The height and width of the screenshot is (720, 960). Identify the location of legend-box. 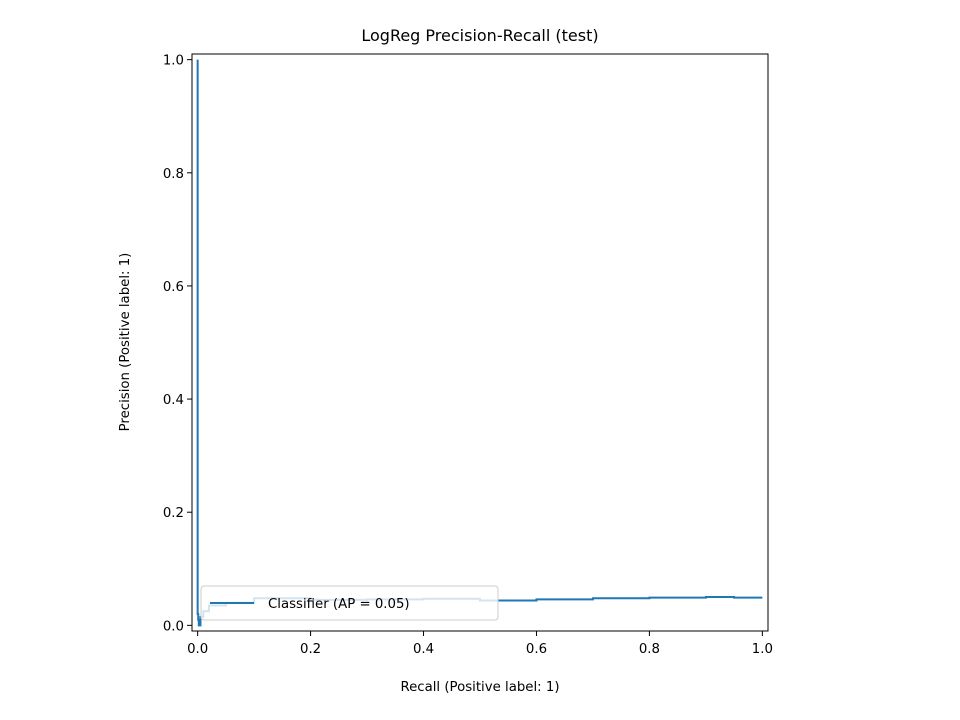
(349, 603).